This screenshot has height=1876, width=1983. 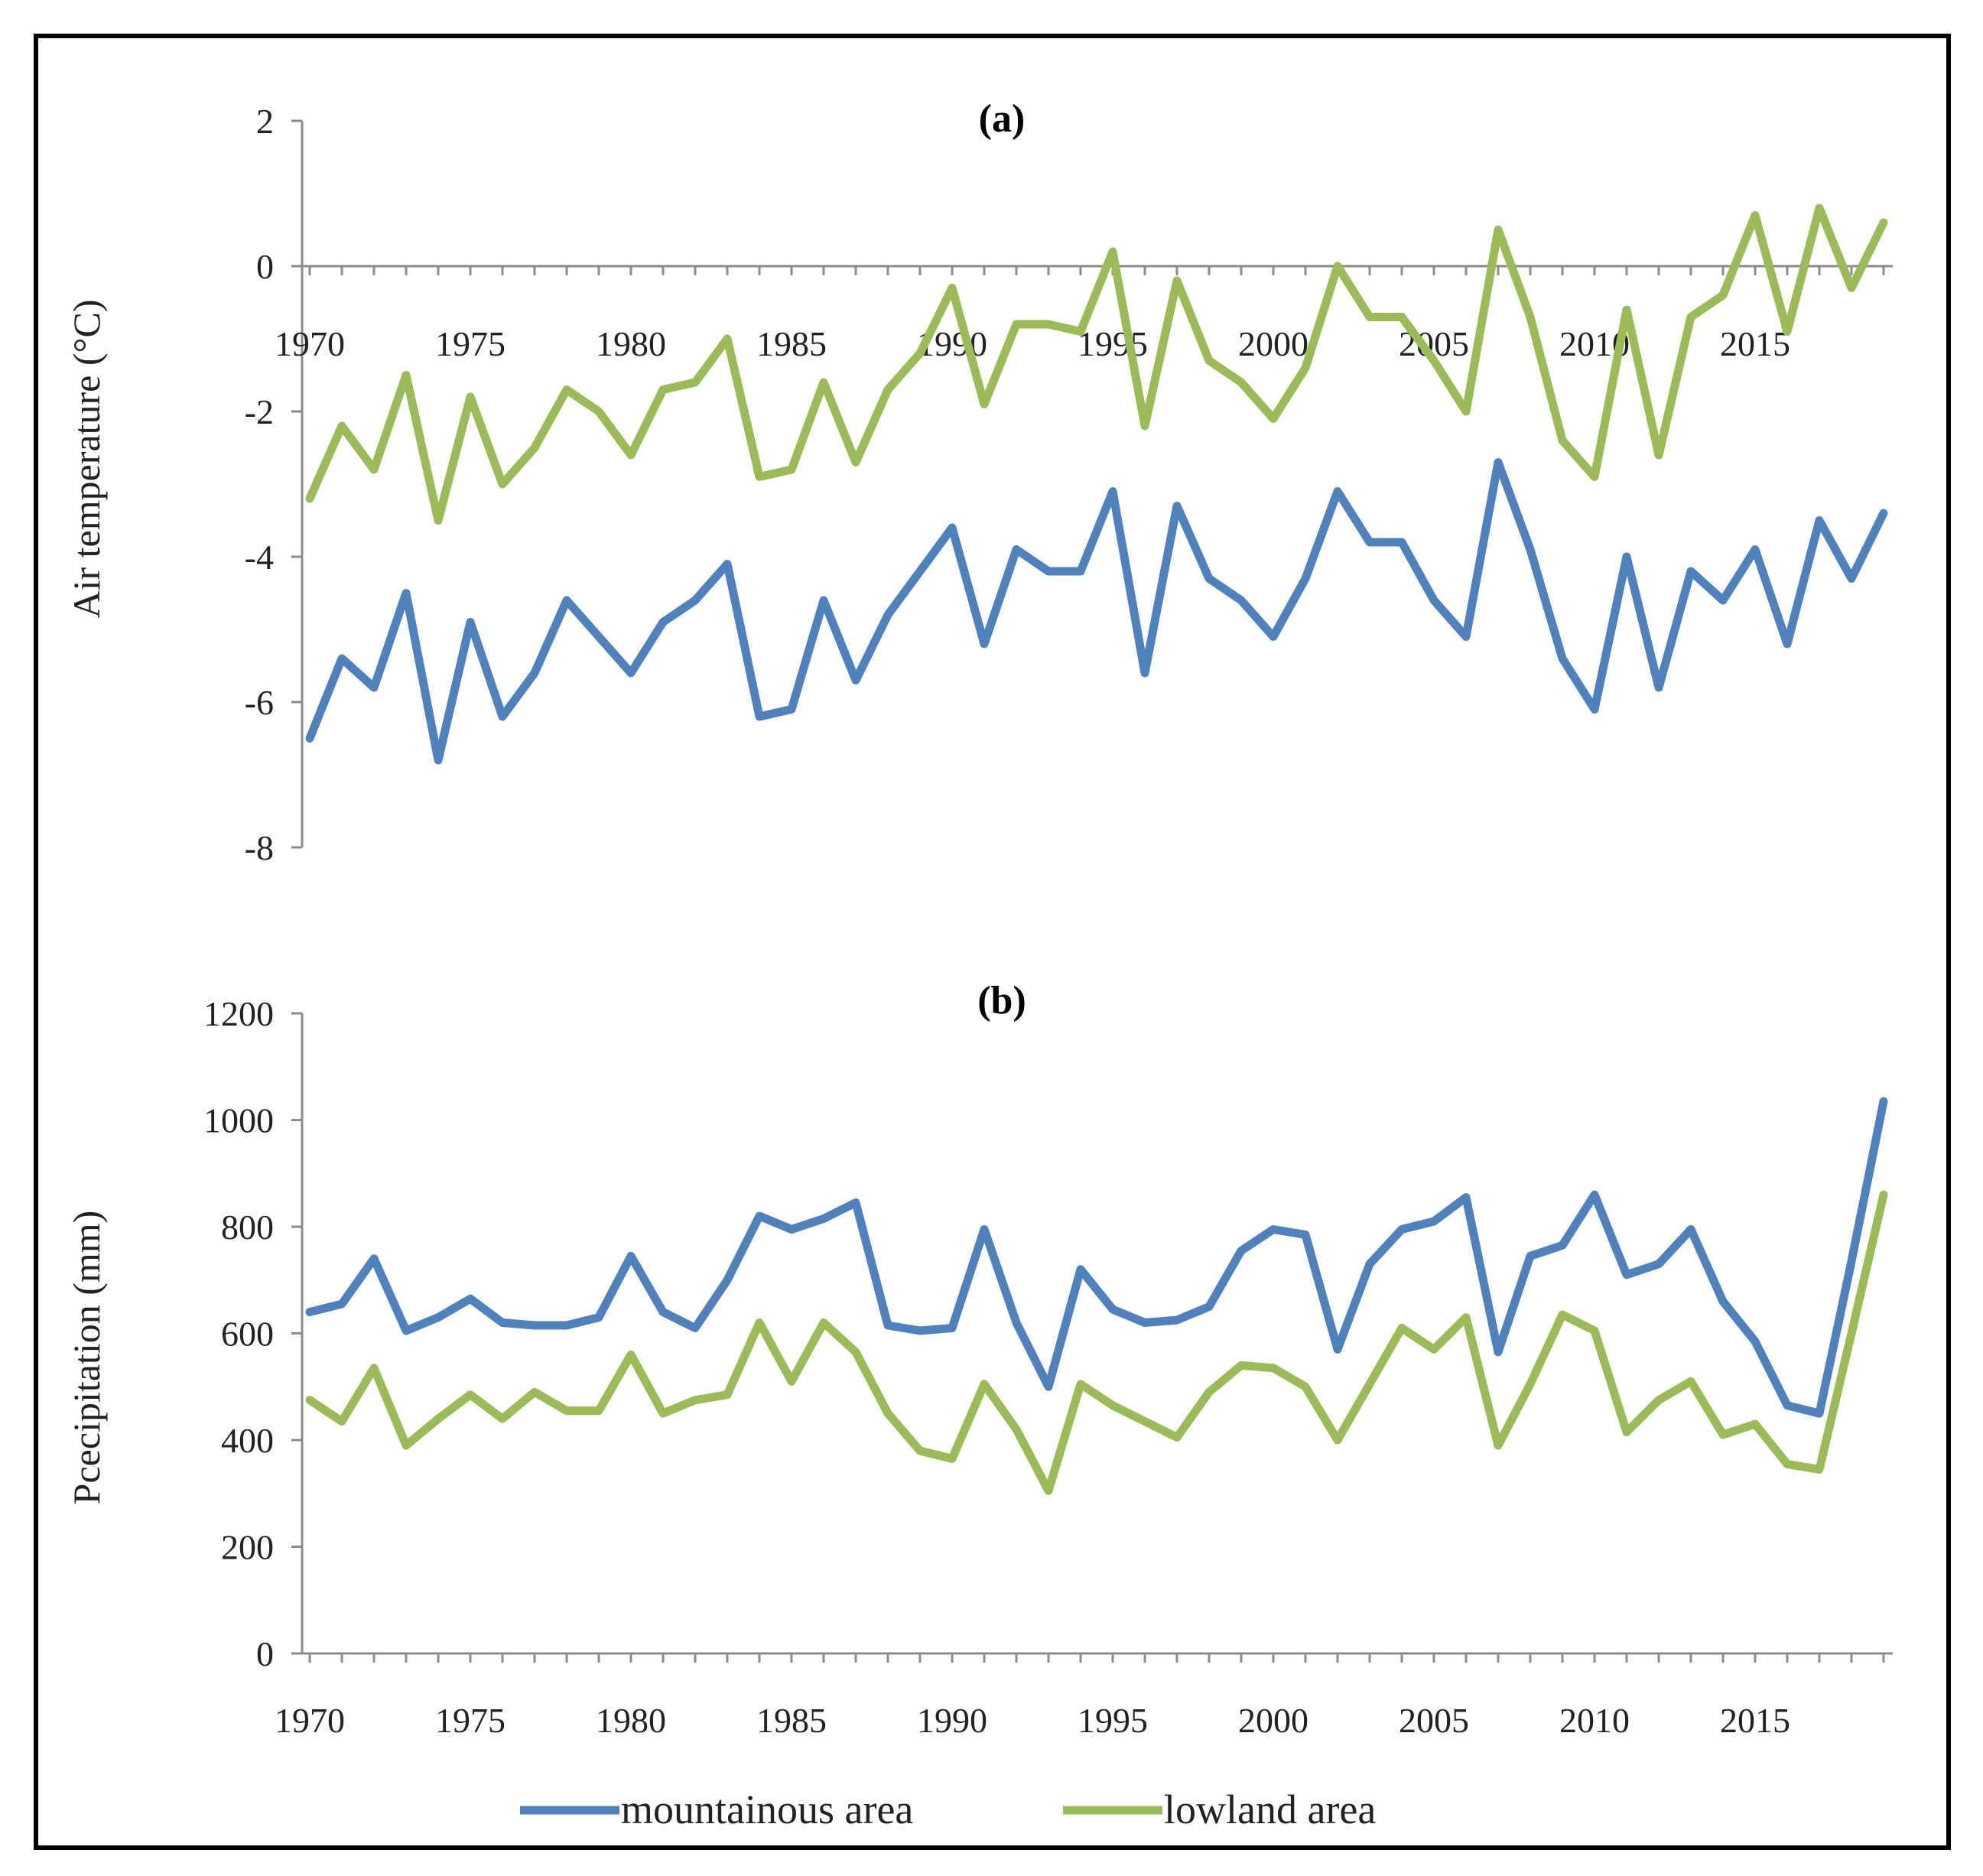 What do you see at coordinates (470, 343) in the screenshot?
I see `x-tick-label-a: 1975` at bounding box center [470, 343].